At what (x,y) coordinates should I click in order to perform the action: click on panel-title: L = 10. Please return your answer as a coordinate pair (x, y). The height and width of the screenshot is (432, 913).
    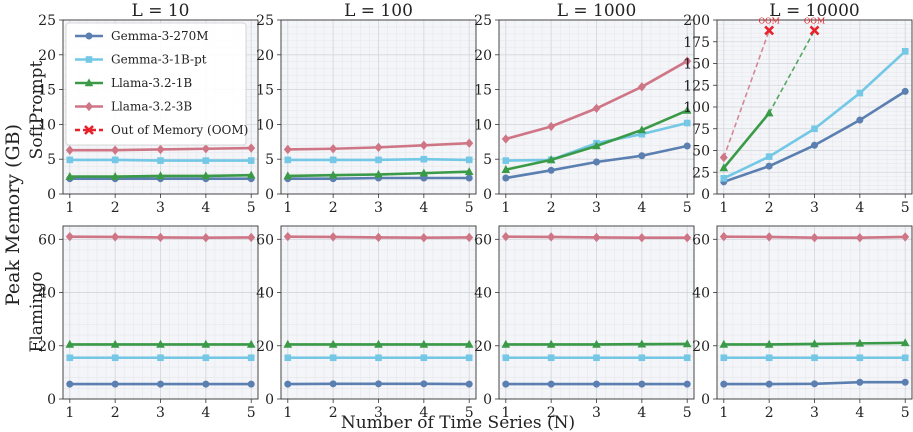
    Looking at the image, I should click on (161, 11).